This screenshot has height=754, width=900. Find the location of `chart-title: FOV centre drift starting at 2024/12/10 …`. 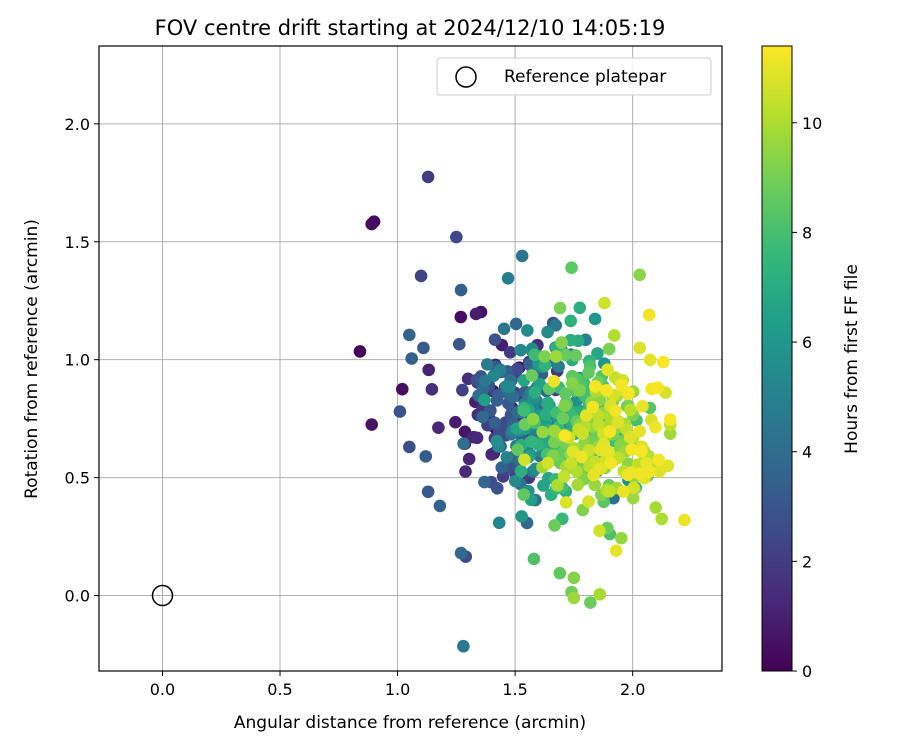

chart-title: FOV centre drift starting at 2024/12/10 … is located at coordinates (410, 28).